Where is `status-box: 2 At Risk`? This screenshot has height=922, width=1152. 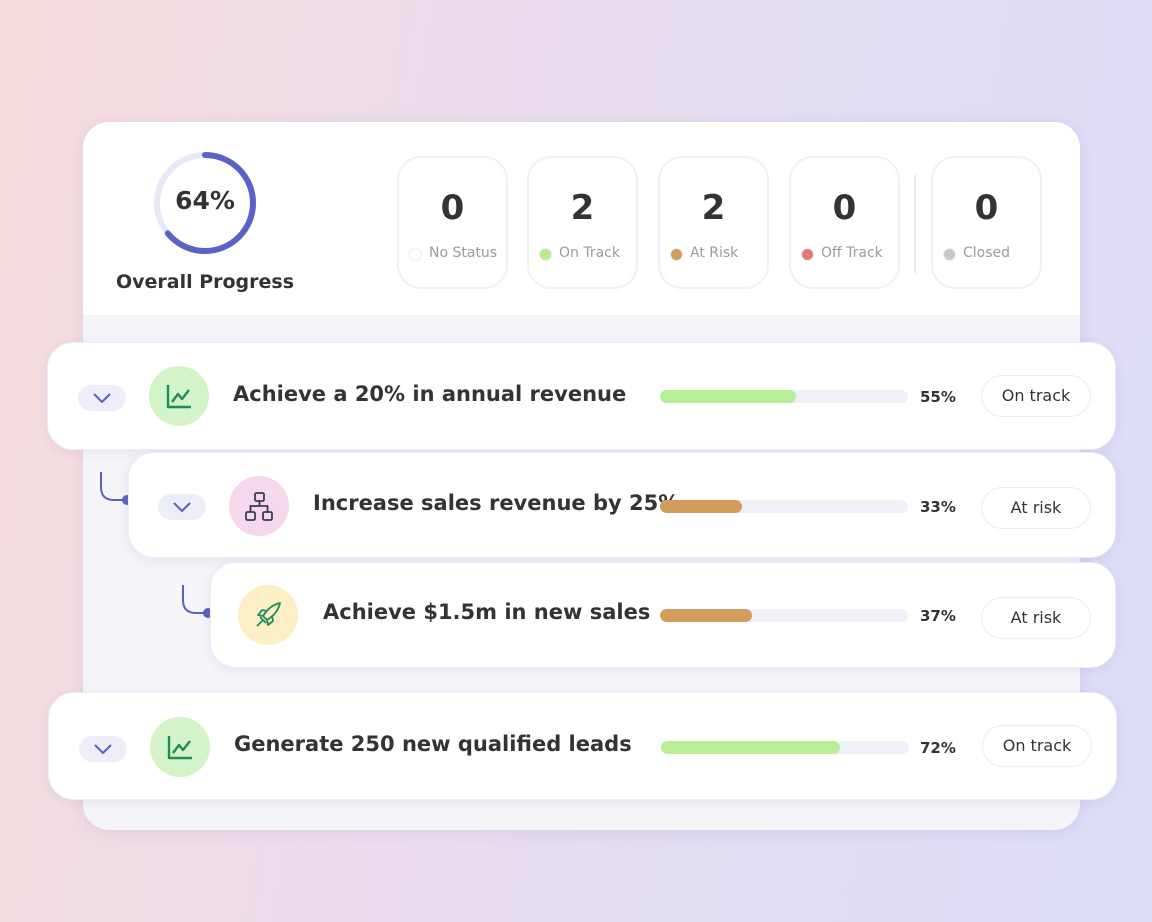
status-box: 2 At Risk is located at coordinates (713, 222).